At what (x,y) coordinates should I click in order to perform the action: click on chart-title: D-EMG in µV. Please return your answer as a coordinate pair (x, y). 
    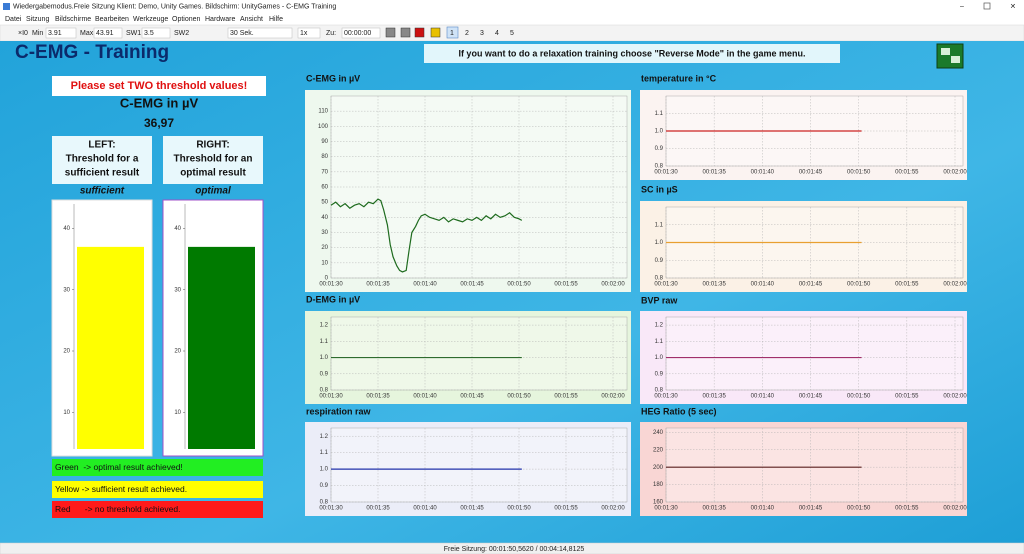
    Looking at the image, I should click on (333, 299).